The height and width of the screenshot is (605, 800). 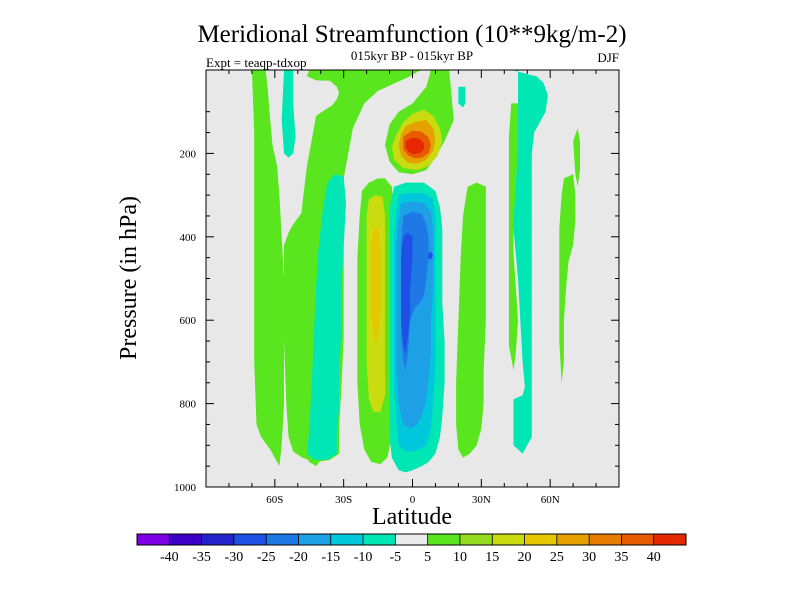 I want to click on colorbar-level-label: -40, so click(x=169, y=557).